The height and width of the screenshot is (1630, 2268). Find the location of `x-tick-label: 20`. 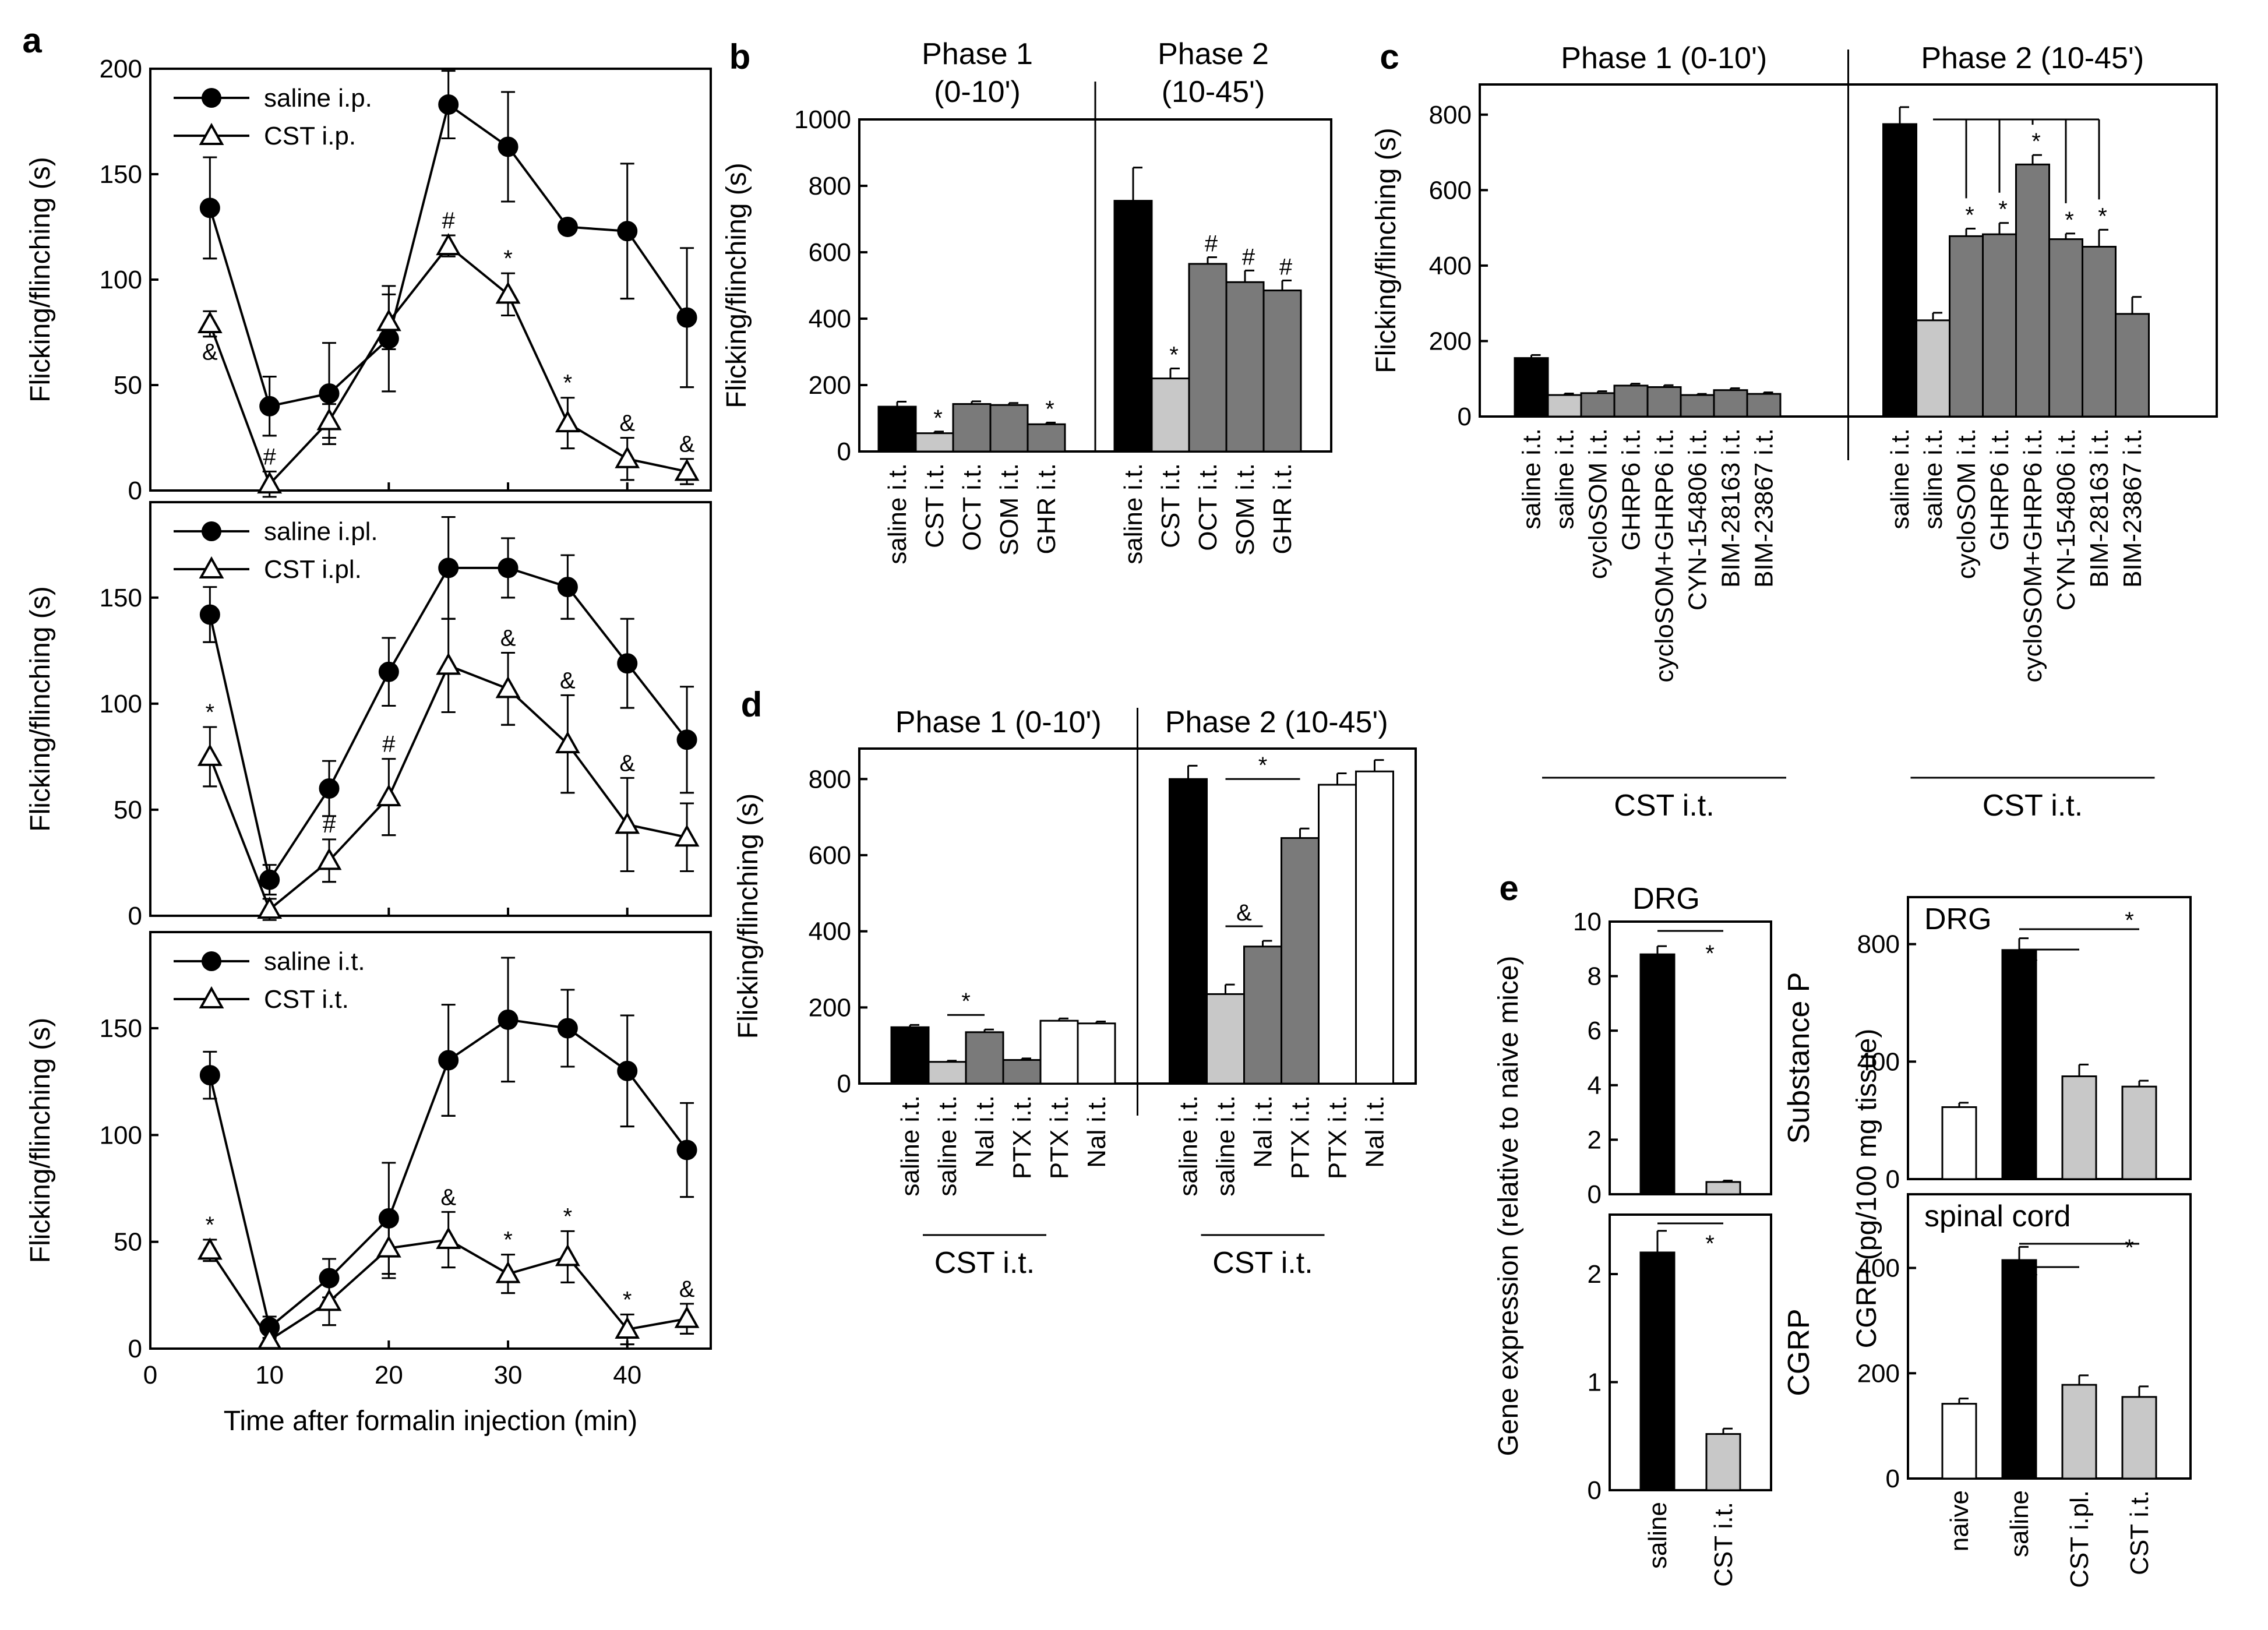

x-tick-label: 20 is located at coordinates (389, 1375).